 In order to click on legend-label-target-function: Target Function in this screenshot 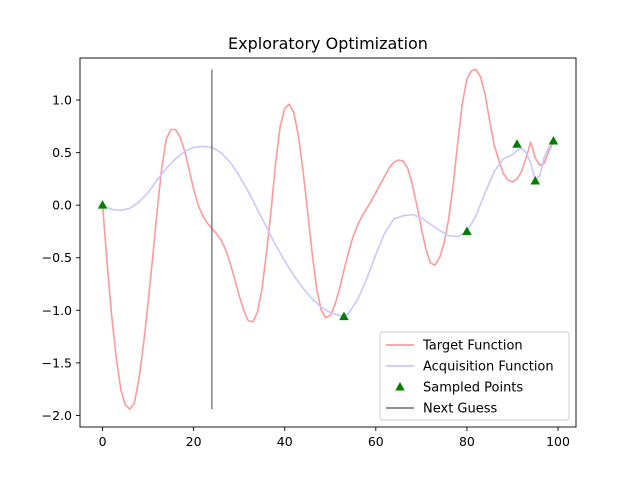, I will do `click(472, 346)`.